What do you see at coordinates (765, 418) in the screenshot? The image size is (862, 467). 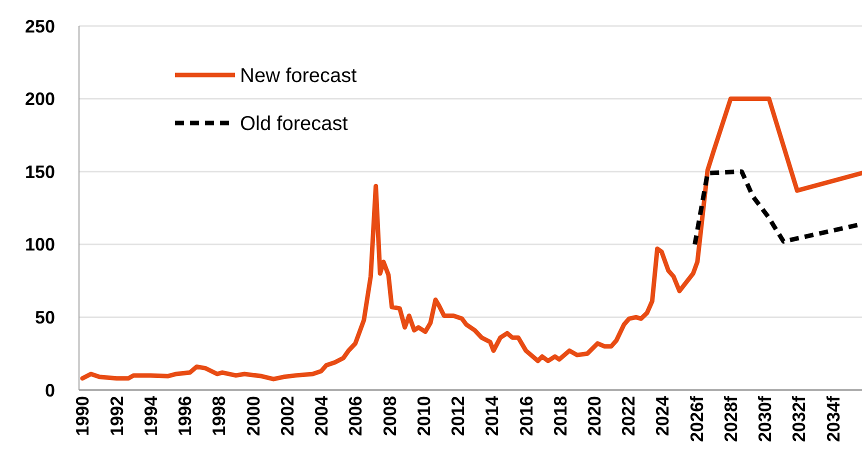 I see `x-tick-label: 2030f` at bounding box center [765, 418].